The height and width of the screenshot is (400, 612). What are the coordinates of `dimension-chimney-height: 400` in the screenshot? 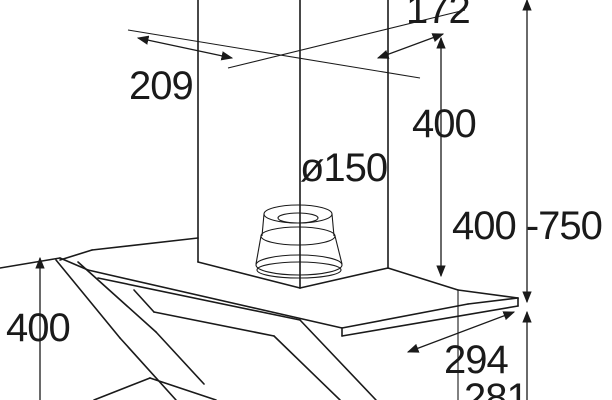 It's located at (444, 124).